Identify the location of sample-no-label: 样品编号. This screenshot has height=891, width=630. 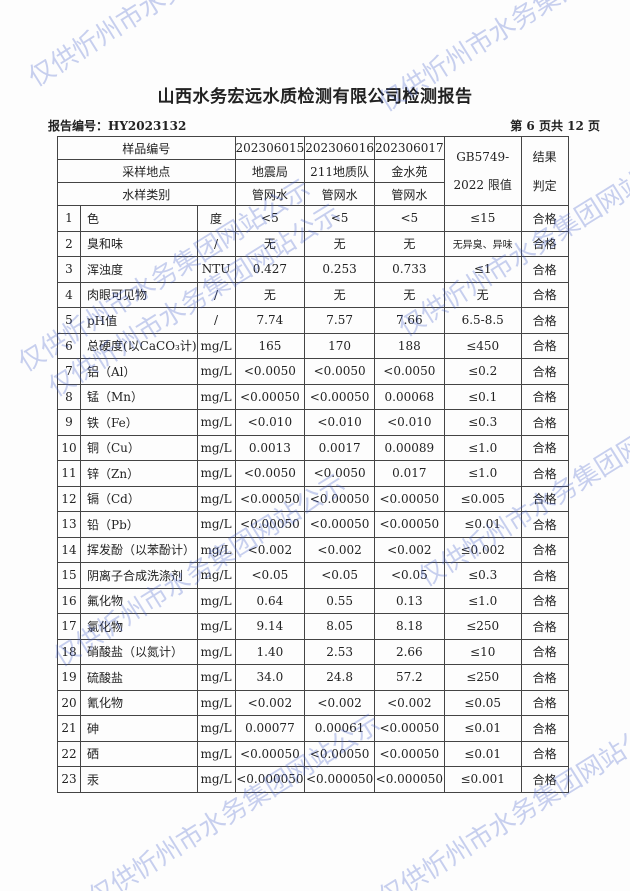
(146, 148).